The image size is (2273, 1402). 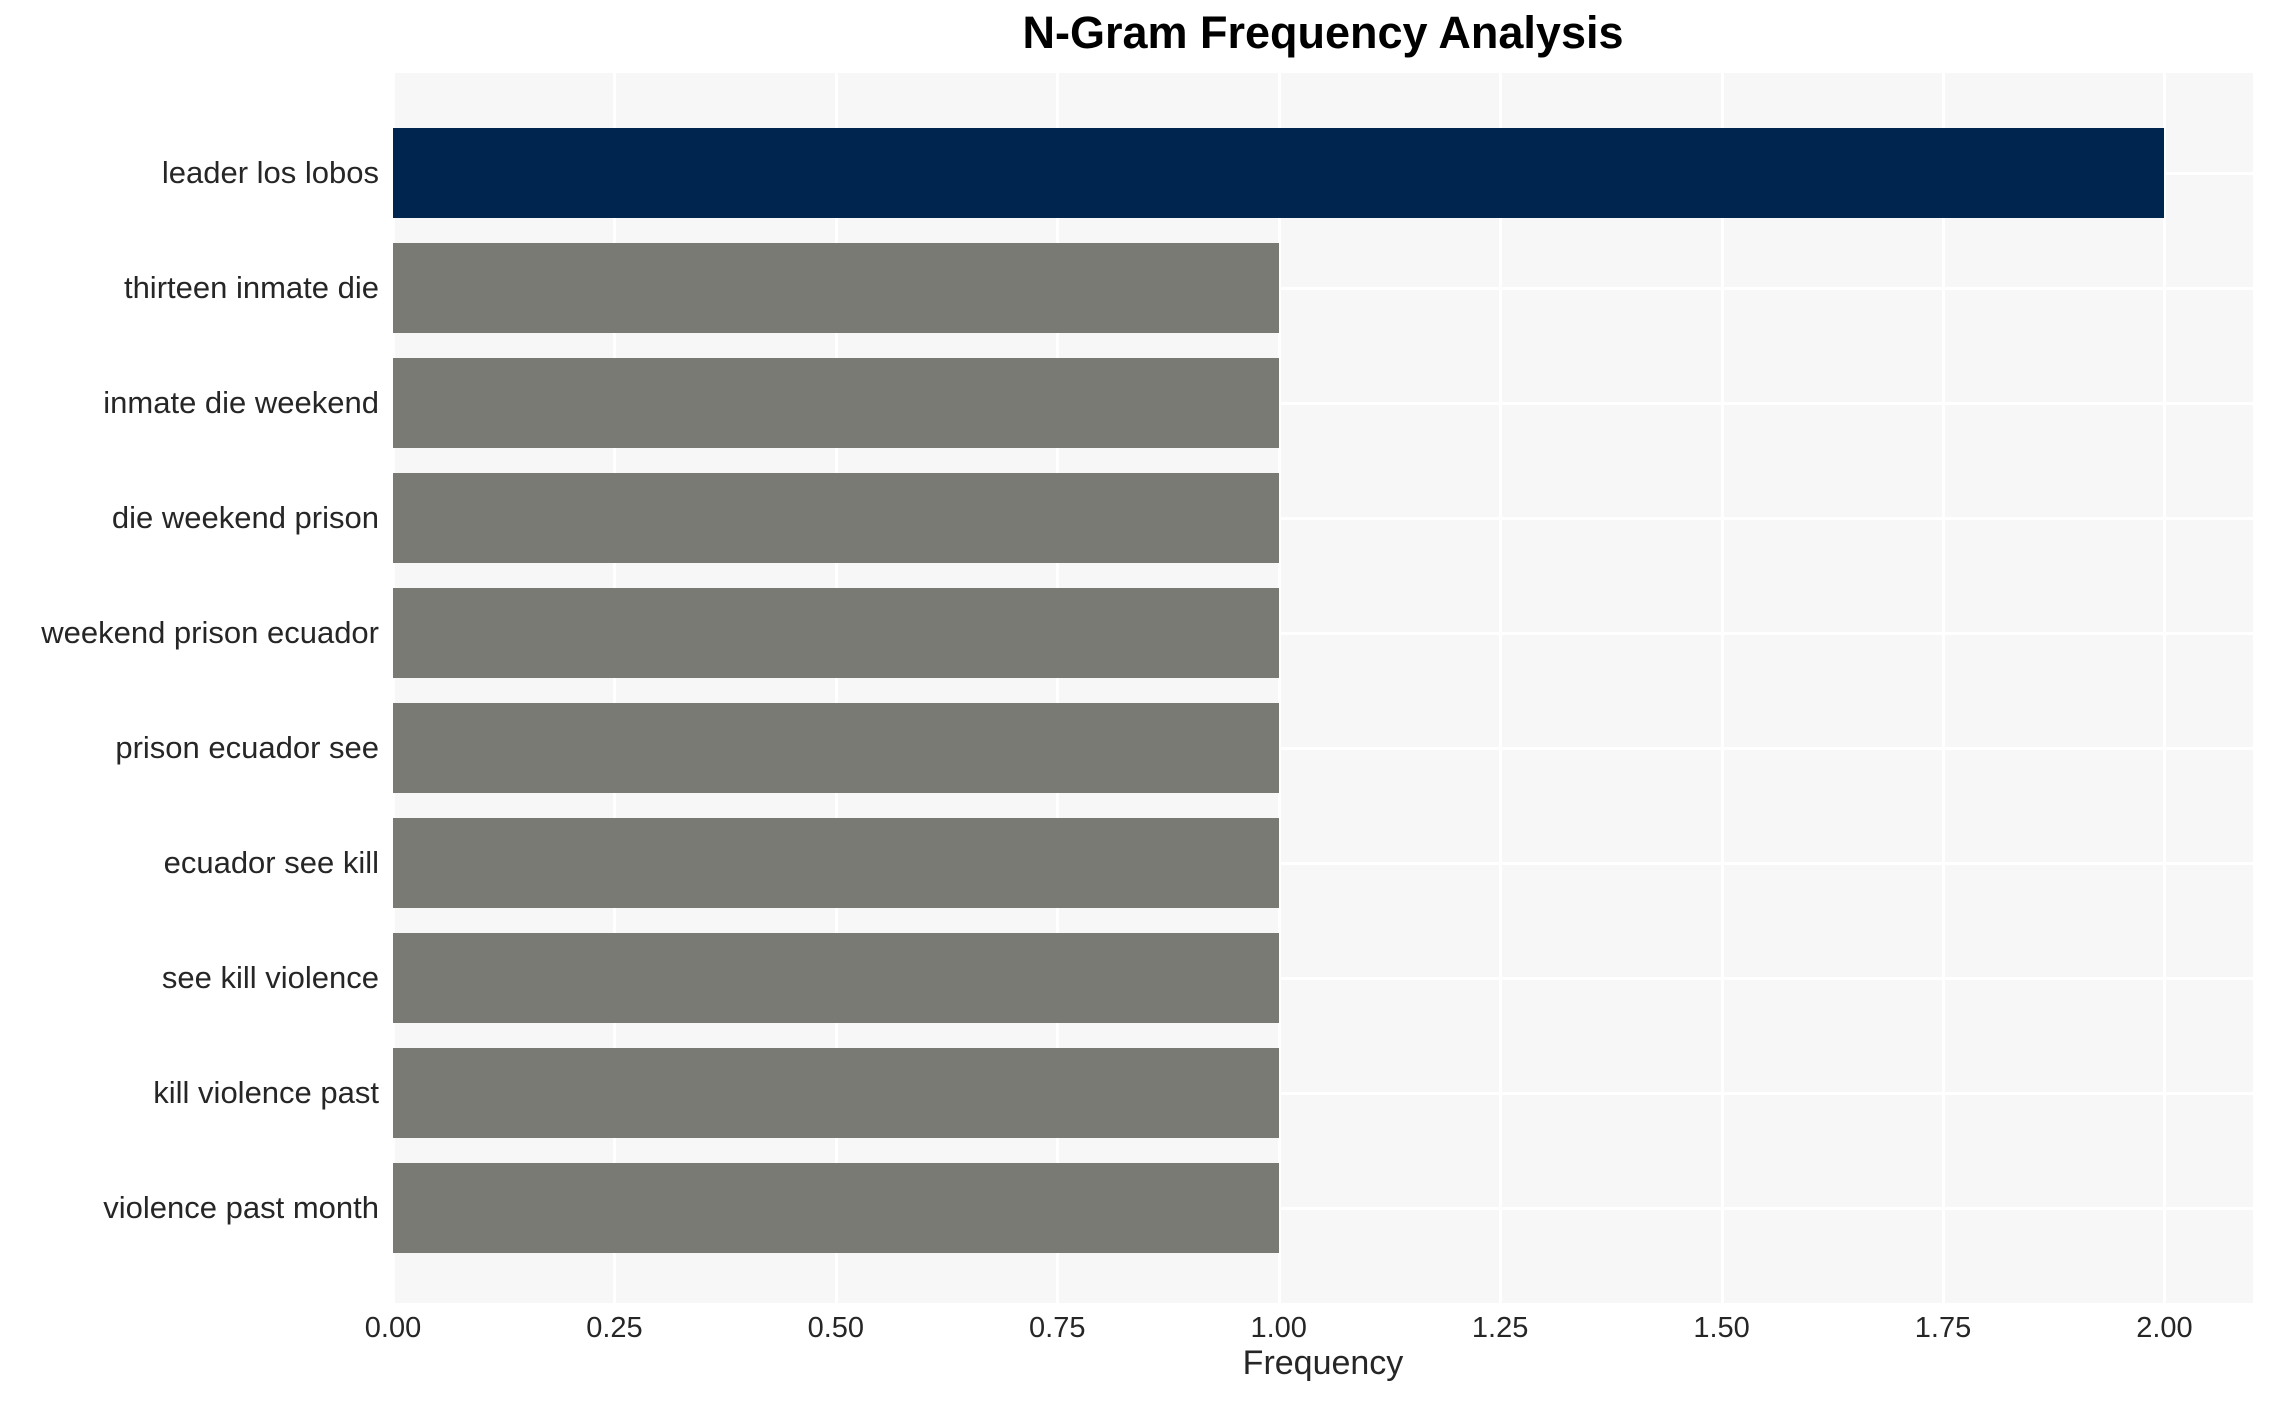 I want to click on x-tick-label: 0.00, so click(x=393, y=1328).